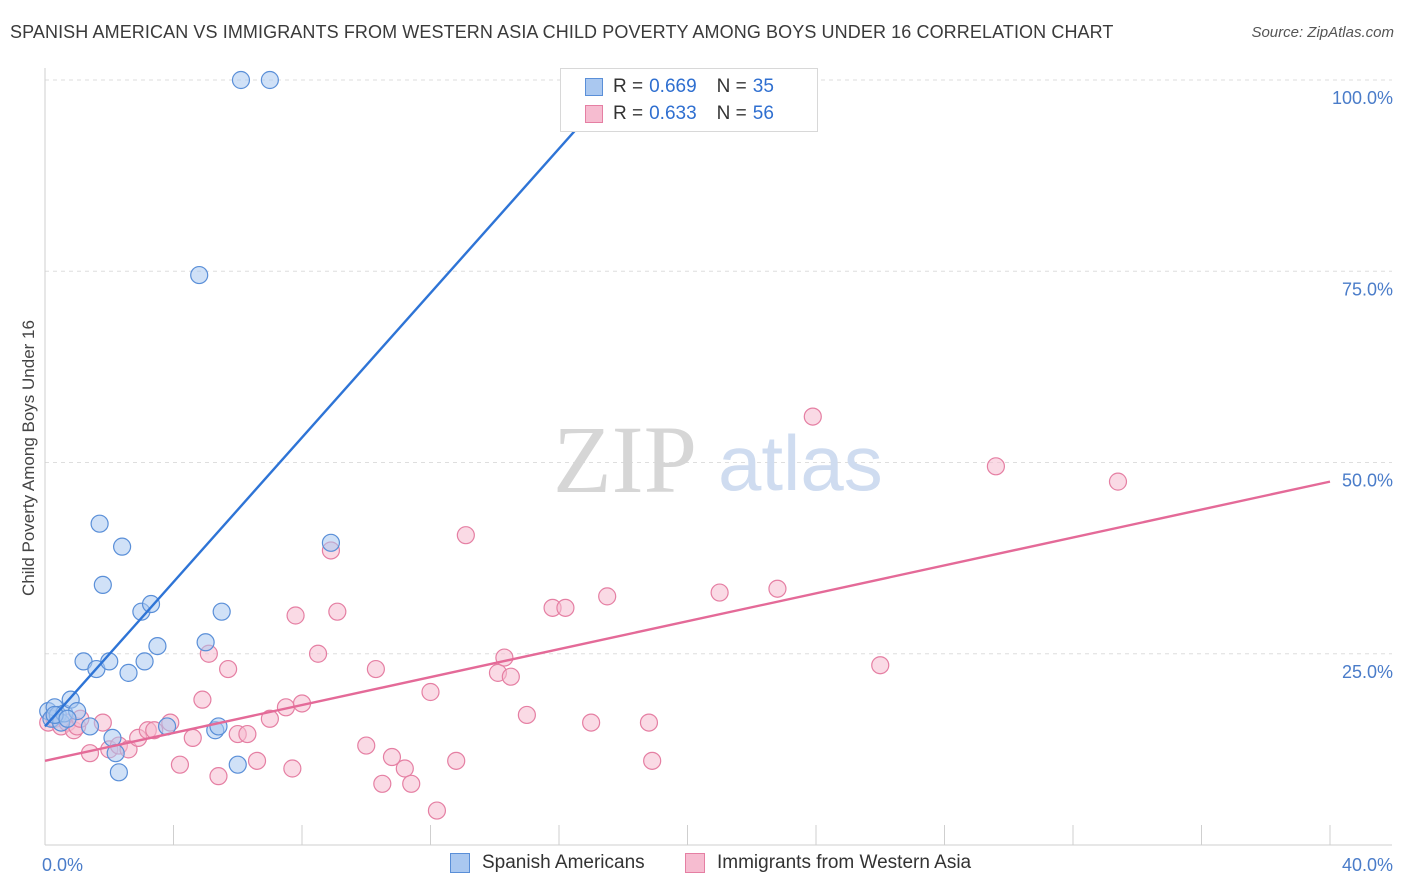 The image size is (1406, 892). I want to click on watermark: ZIP atlas, so click(718, 459).